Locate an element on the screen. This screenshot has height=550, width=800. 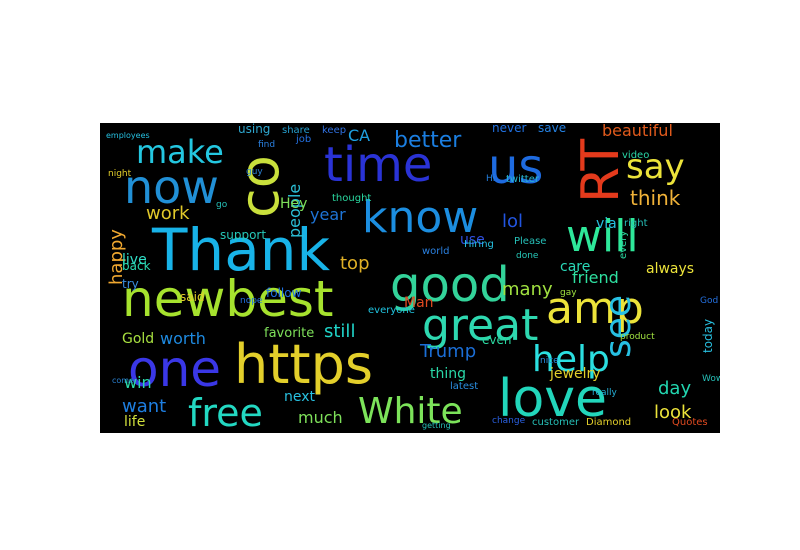
cloud-word: keep is located at coordinates (334, 130).